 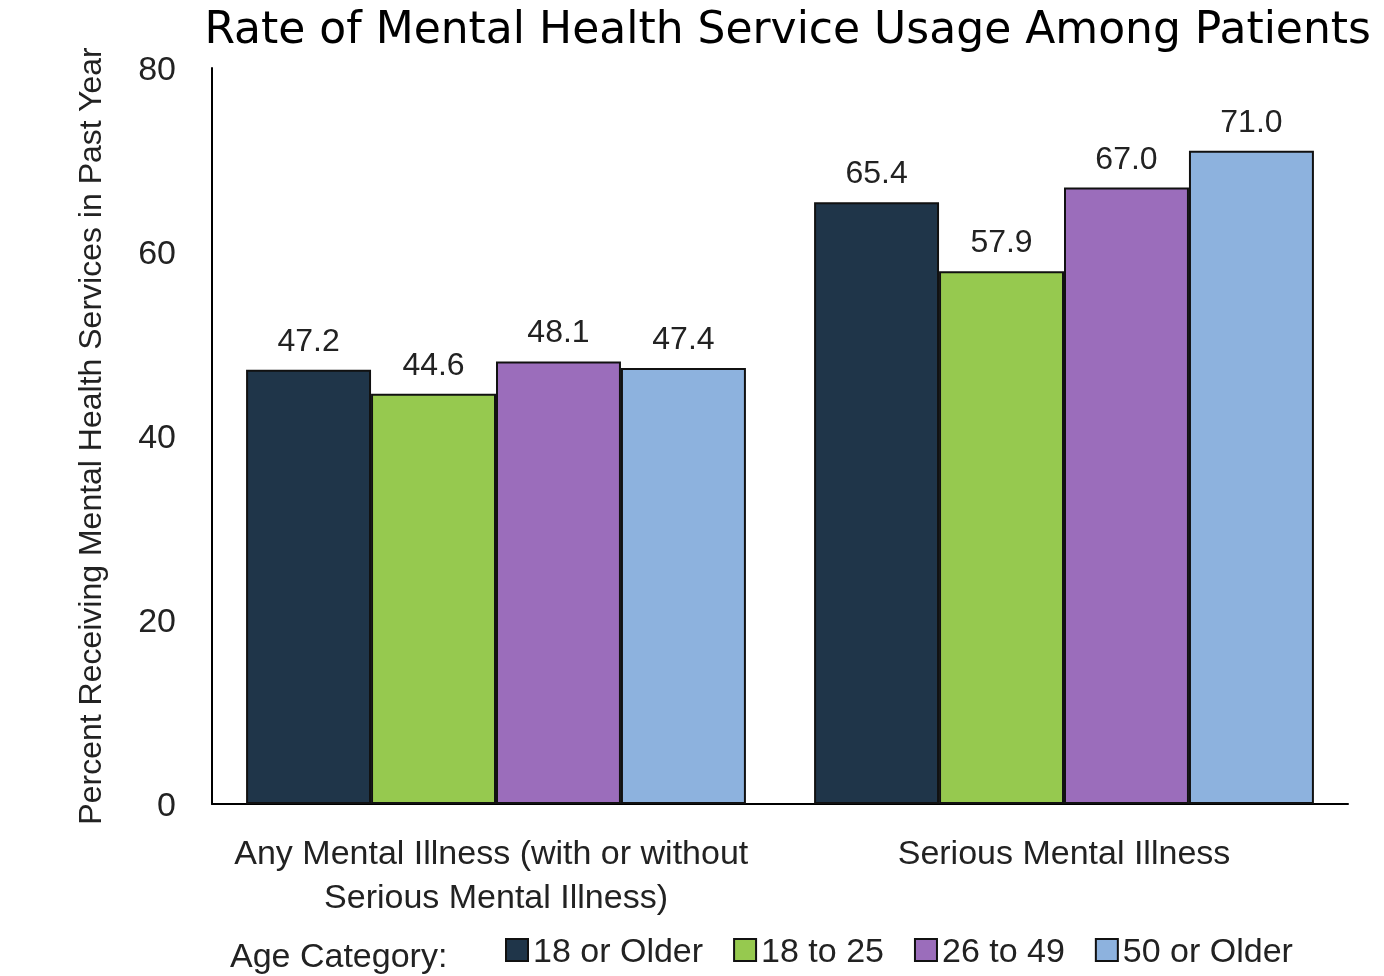 I want to click on legend-label: 18 or Older, so click(x=618, y=950).